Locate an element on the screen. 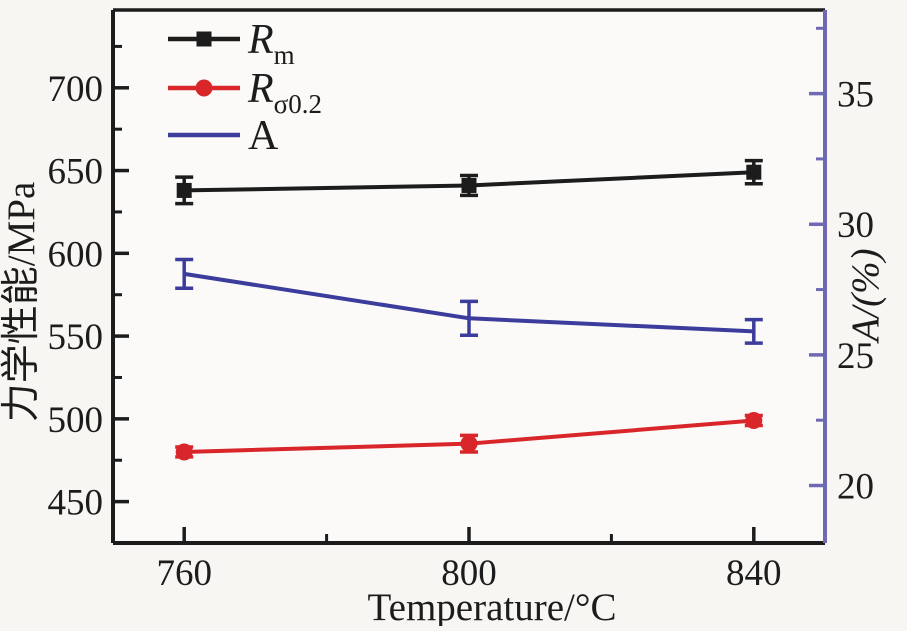 The image size is (907, 631). series-Rσ0.2 is located at coordinates (469, 436).